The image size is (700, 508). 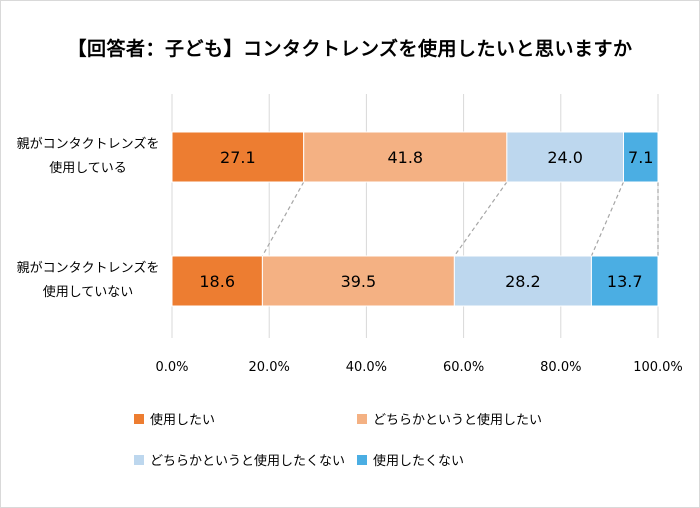 What do you see at coordinates (88, 168) in the screenshot?
I see `category-label-0-1: 使用している` at bounding box center [88, 168].